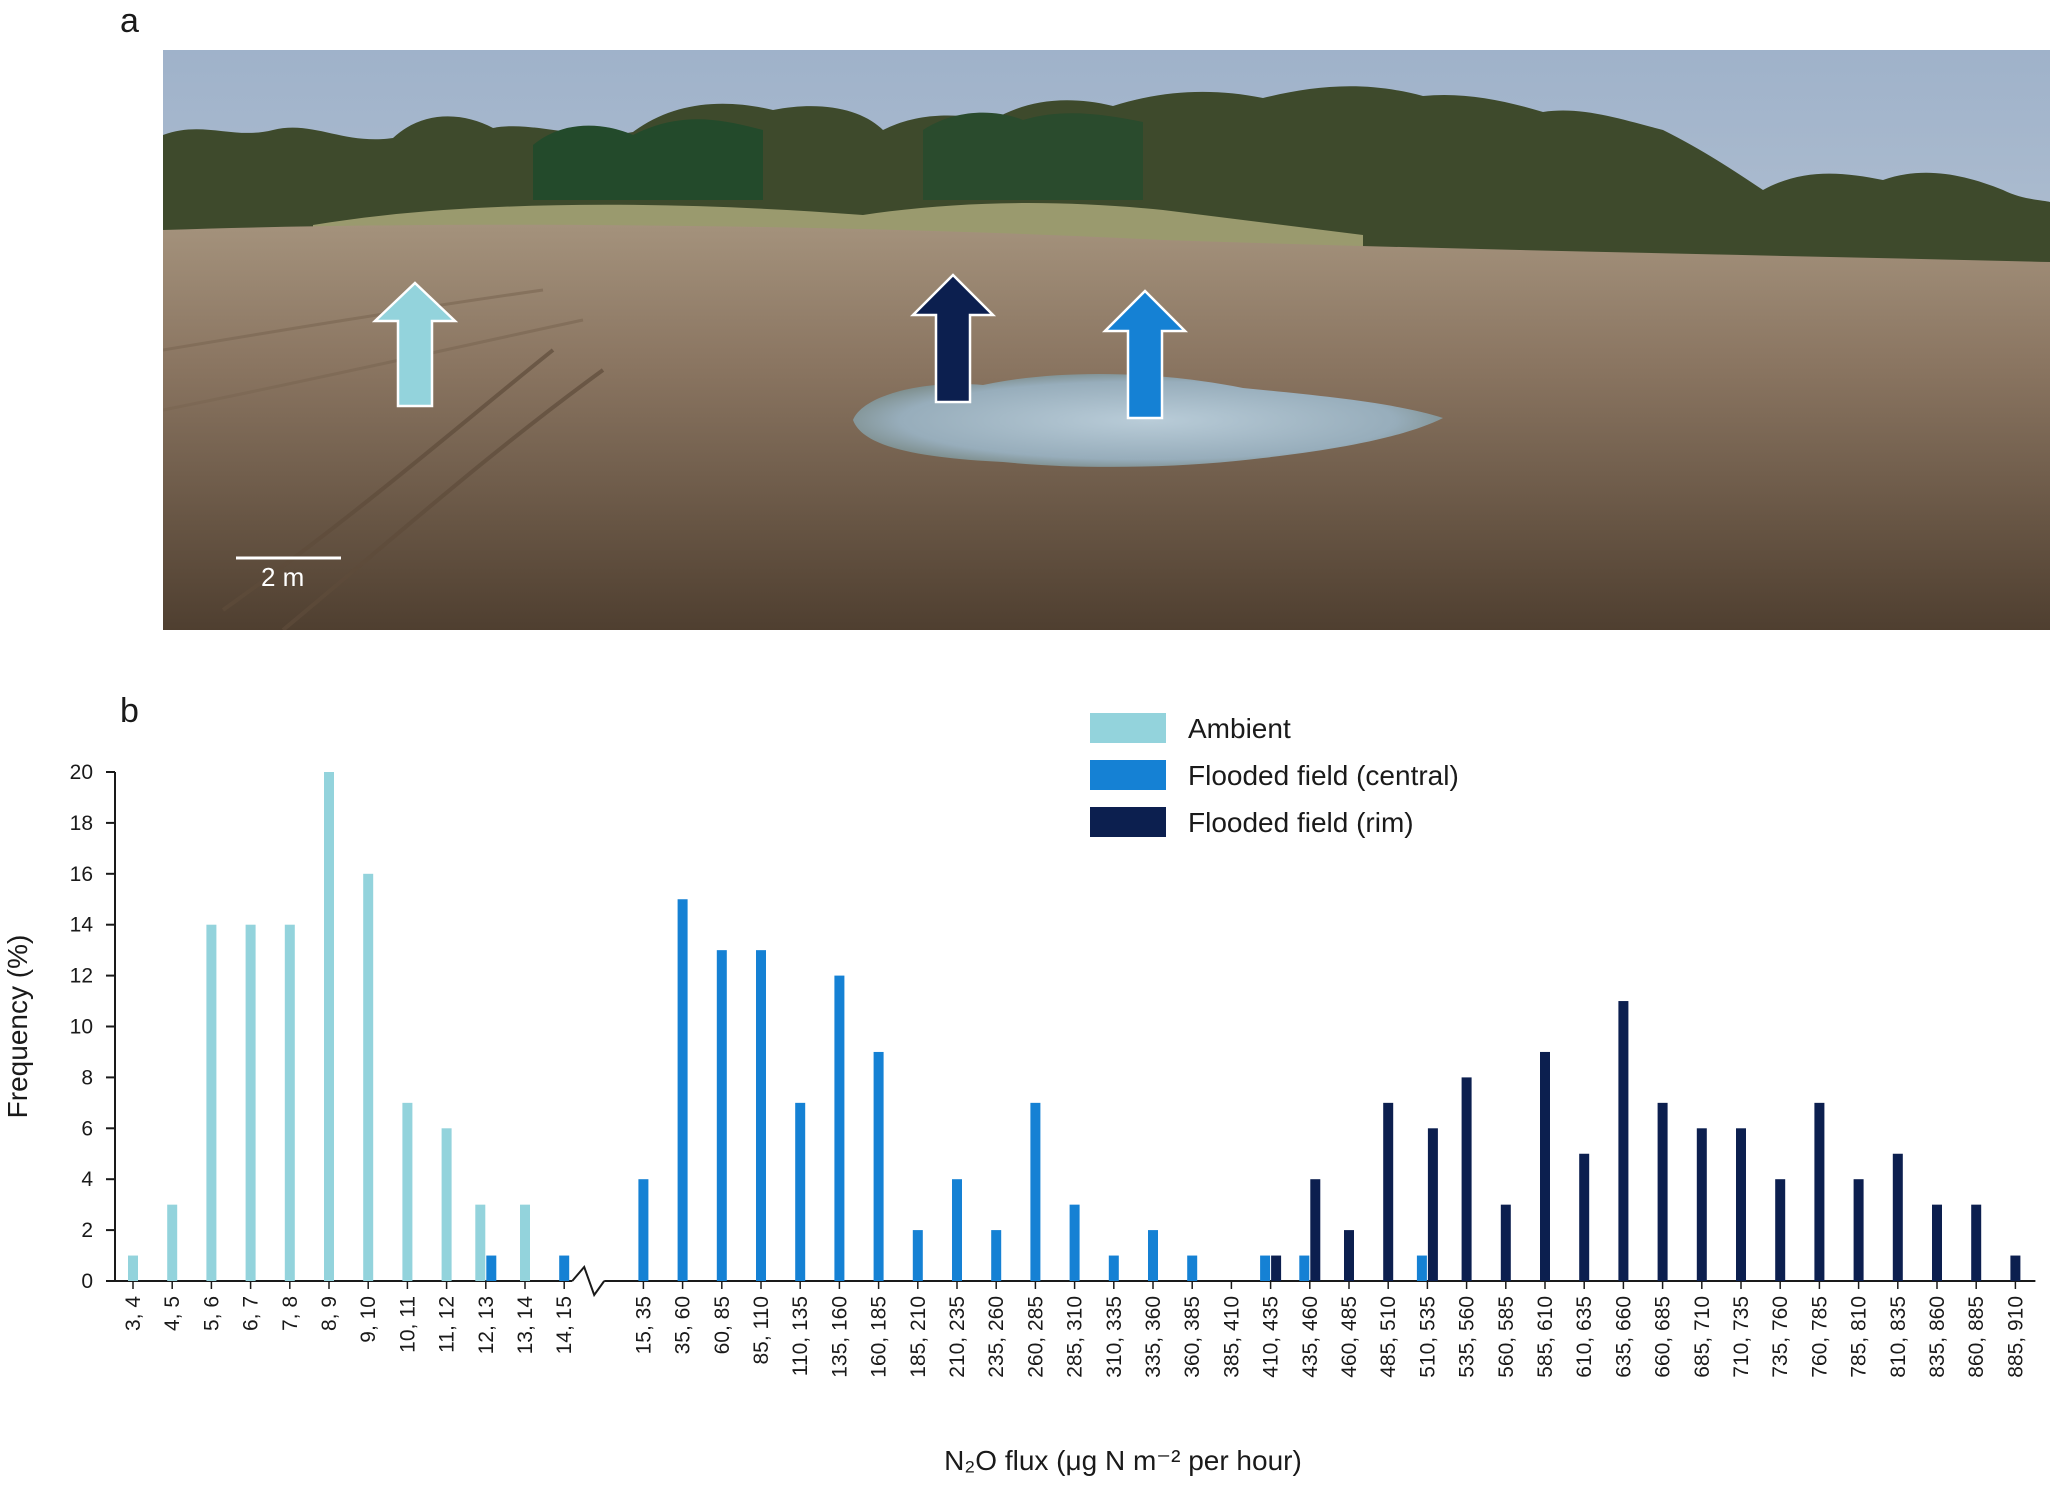 This screenshot has width=2050, height=1494. What do you see at coordinates (251, 1313) in the screenshot?
I see `x-tick-label: 6, 7` at bounding box center [251, 1313].